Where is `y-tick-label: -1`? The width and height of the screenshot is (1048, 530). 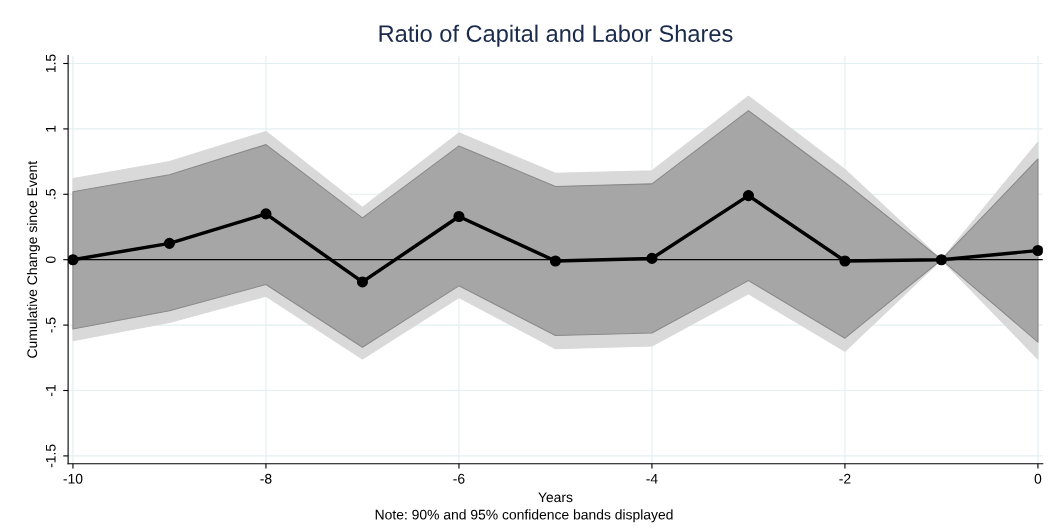 y-tick-label: -1 is located at coordinates (50, 391).